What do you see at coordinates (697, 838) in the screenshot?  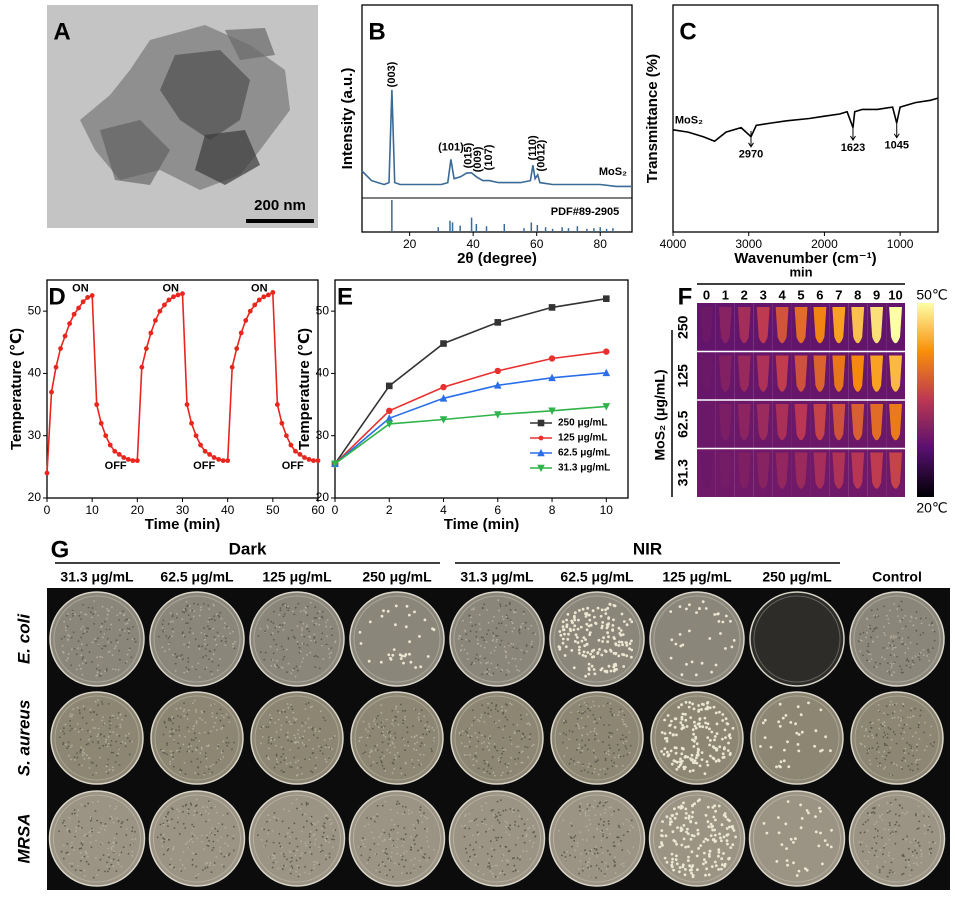 I see `petri-rim` at bounding box center [697, 838].